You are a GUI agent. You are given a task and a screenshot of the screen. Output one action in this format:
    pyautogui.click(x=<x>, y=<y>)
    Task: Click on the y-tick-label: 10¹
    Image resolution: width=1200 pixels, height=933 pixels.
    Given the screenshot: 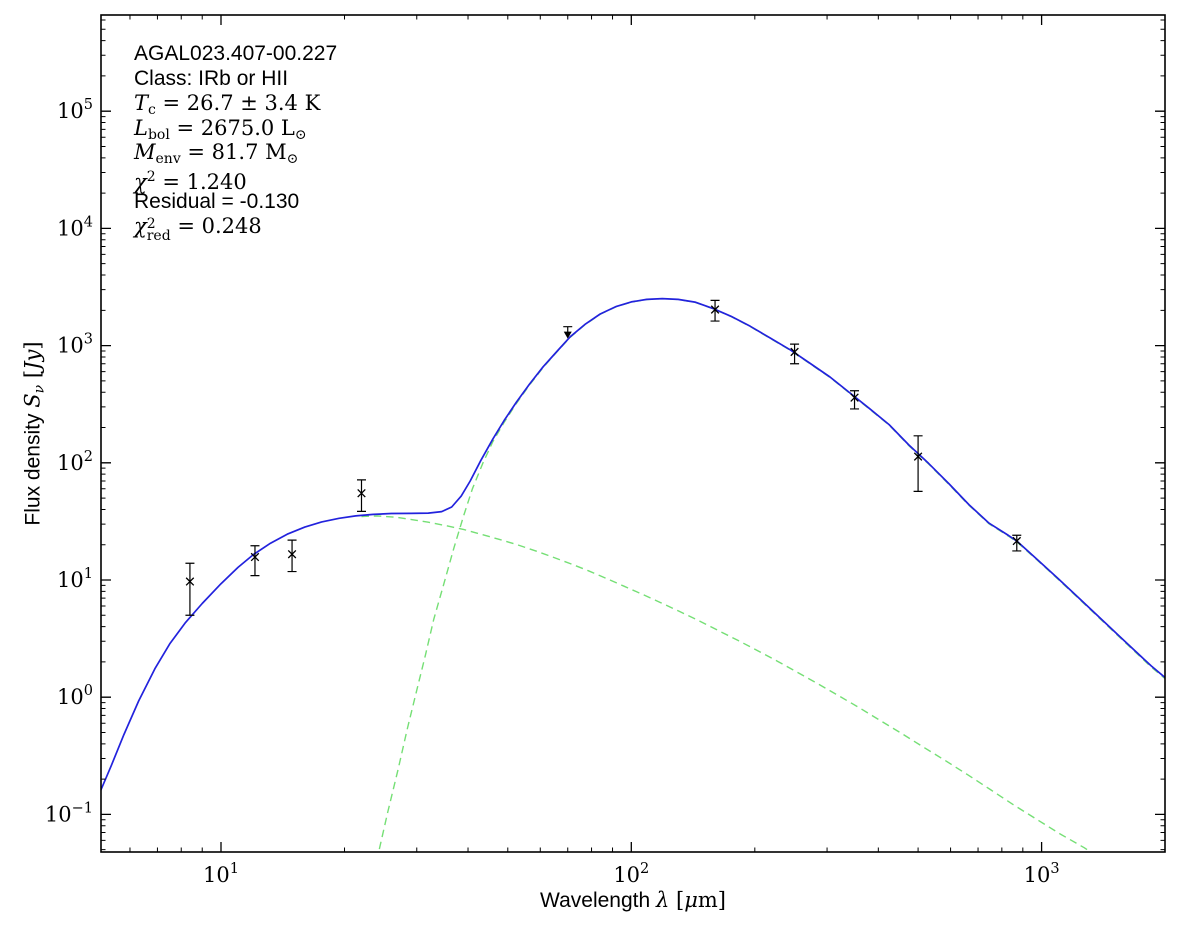 What is the action you would take?
    pyautogui.click(x=75, y=579)
    